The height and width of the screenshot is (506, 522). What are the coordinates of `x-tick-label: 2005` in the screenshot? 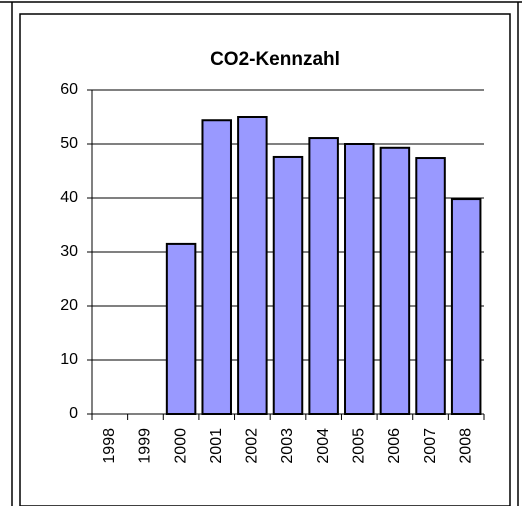 It's located at (358, 446).